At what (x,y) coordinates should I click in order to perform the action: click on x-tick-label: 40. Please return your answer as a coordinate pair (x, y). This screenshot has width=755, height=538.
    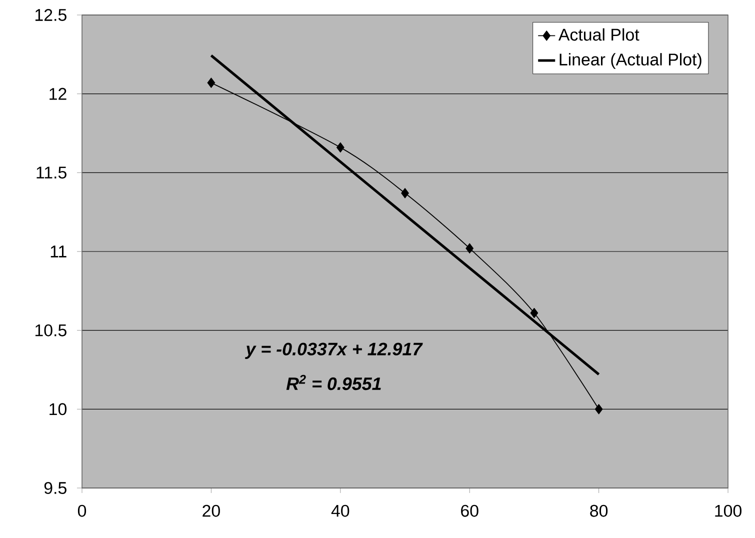
    Looking at the image, I should click on (340, 510).